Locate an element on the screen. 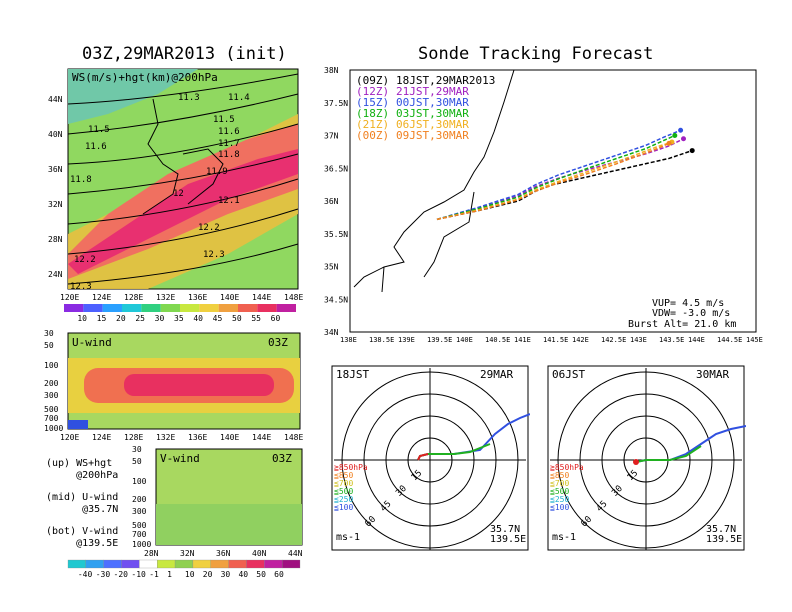 This screenshot has height=612, width=792. ws-map-band-core is located at coordinates (183, 211).